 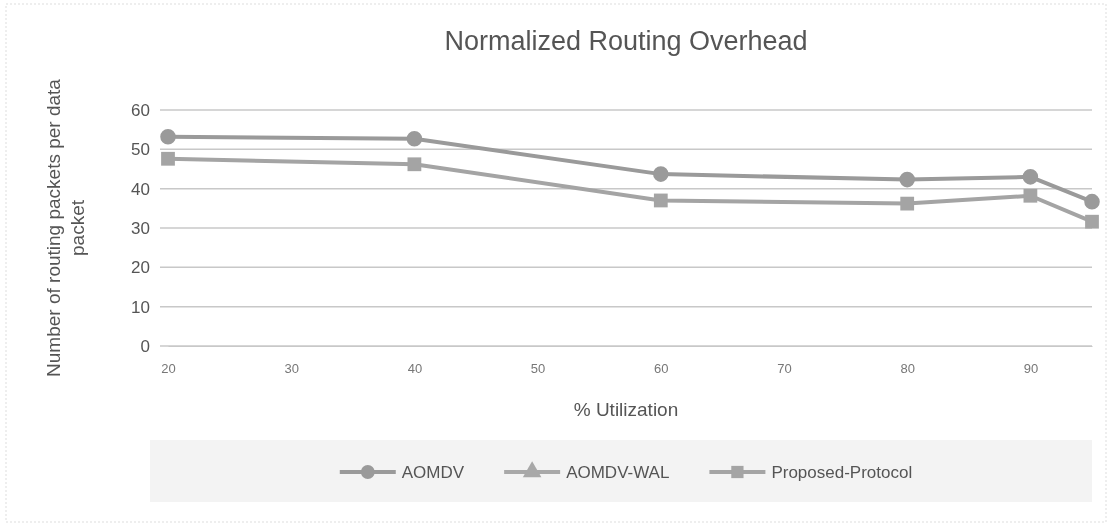 I want to click on x-tick-label: 40, so click(x=415, y=369).